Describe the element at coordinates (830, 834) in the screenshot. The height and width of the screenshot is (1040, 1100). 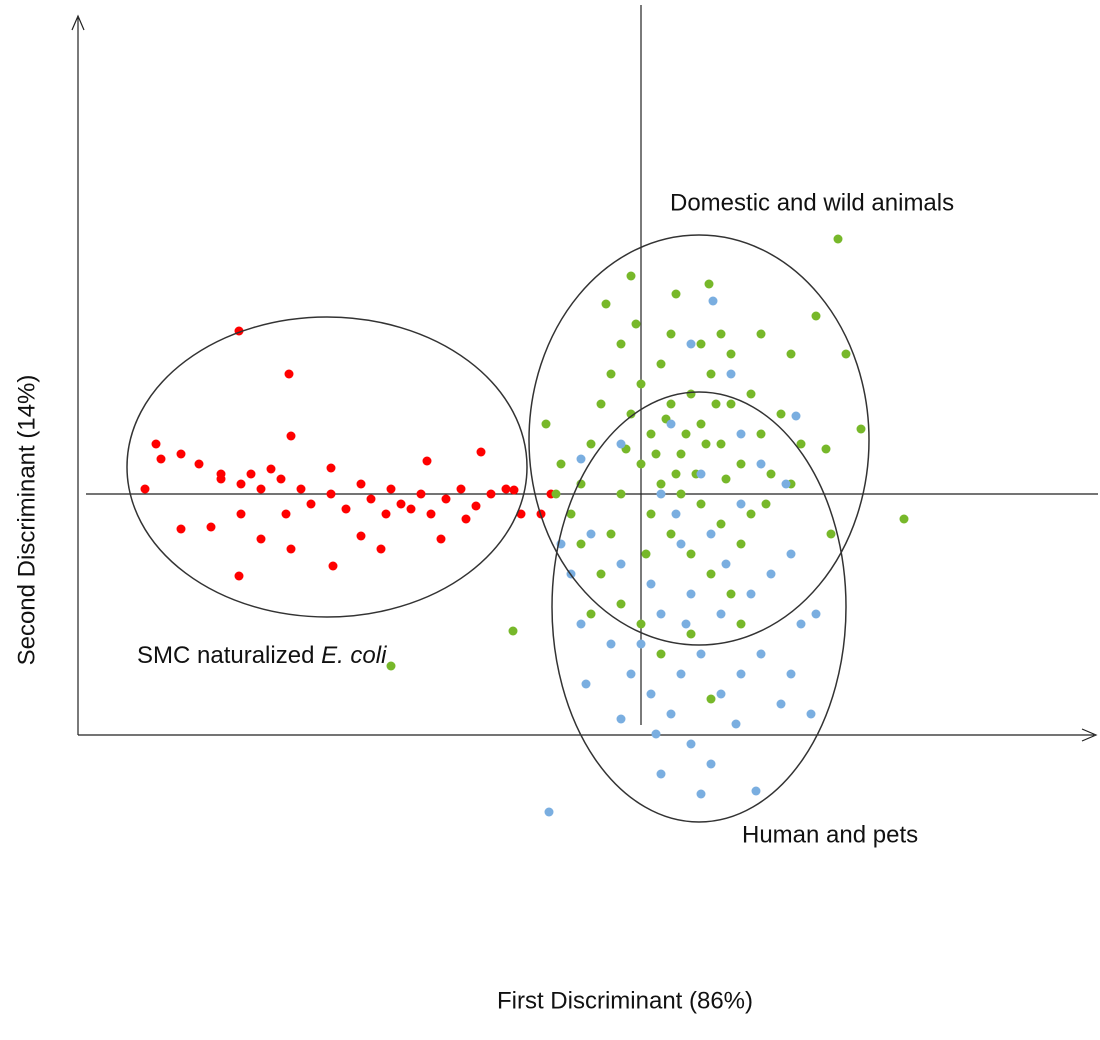
I see `annotation: Human and pets` at that location.